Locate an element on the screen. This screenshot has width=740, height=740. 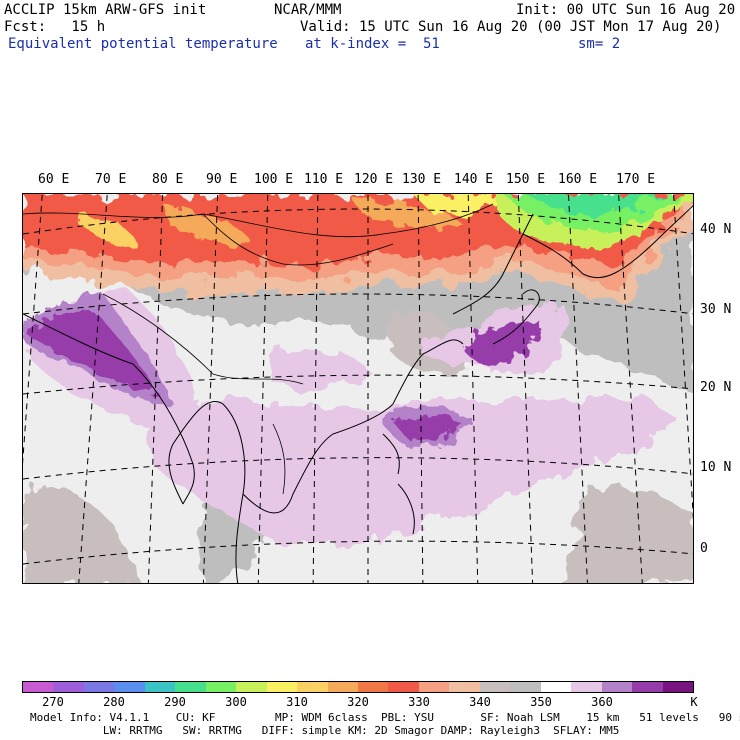
cool-region is located at coordinates (593, 221).